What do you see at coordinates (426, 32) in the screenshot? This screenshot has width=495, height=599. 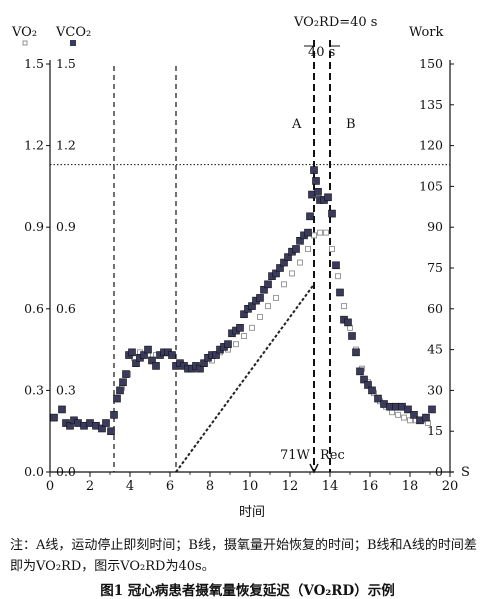 I see `work-axis-label: Work` at bounding box center [426, 32].